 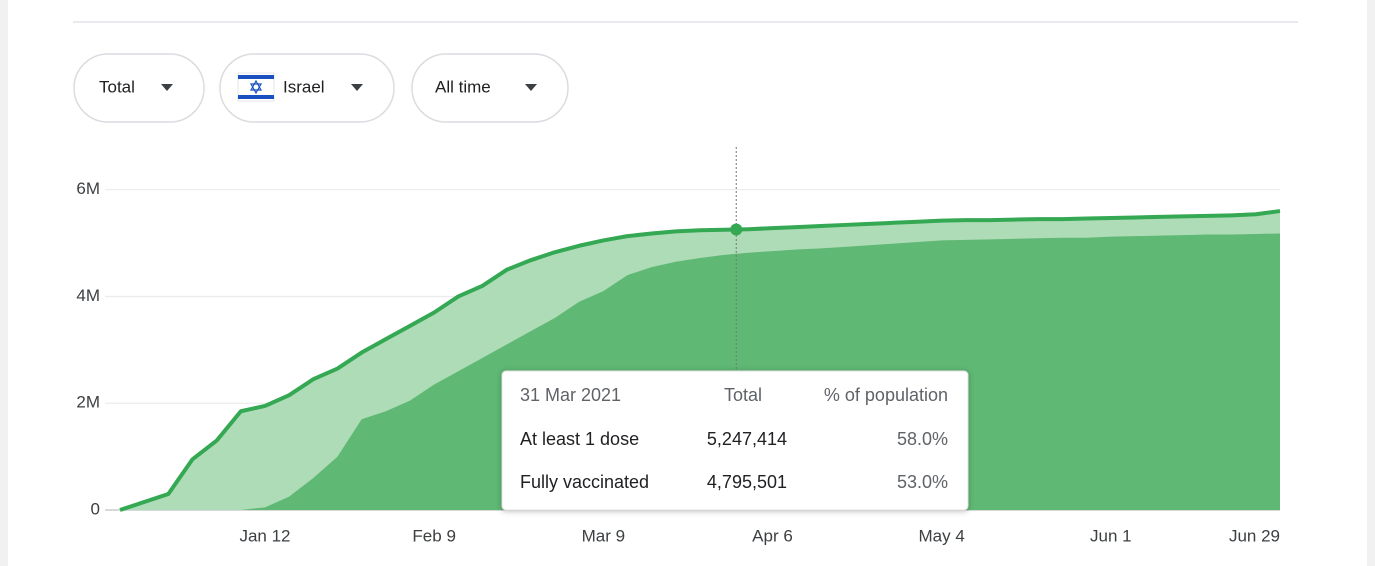 I want to click on range-dropdown: All time, so click(x=490, y=88).